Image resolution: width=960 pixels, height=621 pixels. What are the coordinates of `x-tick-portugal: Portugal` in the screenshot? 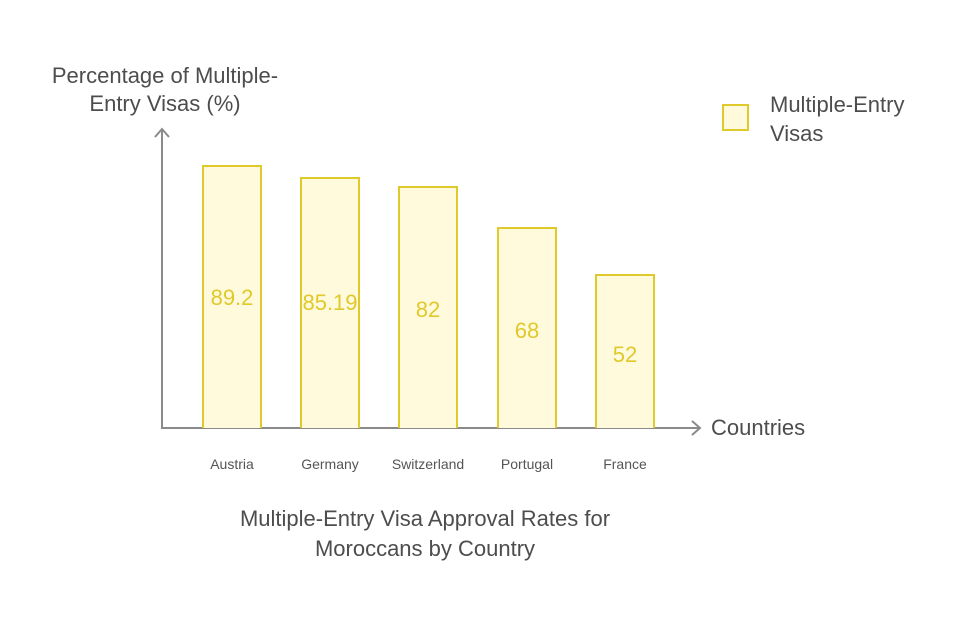 It's located at (527, 464).